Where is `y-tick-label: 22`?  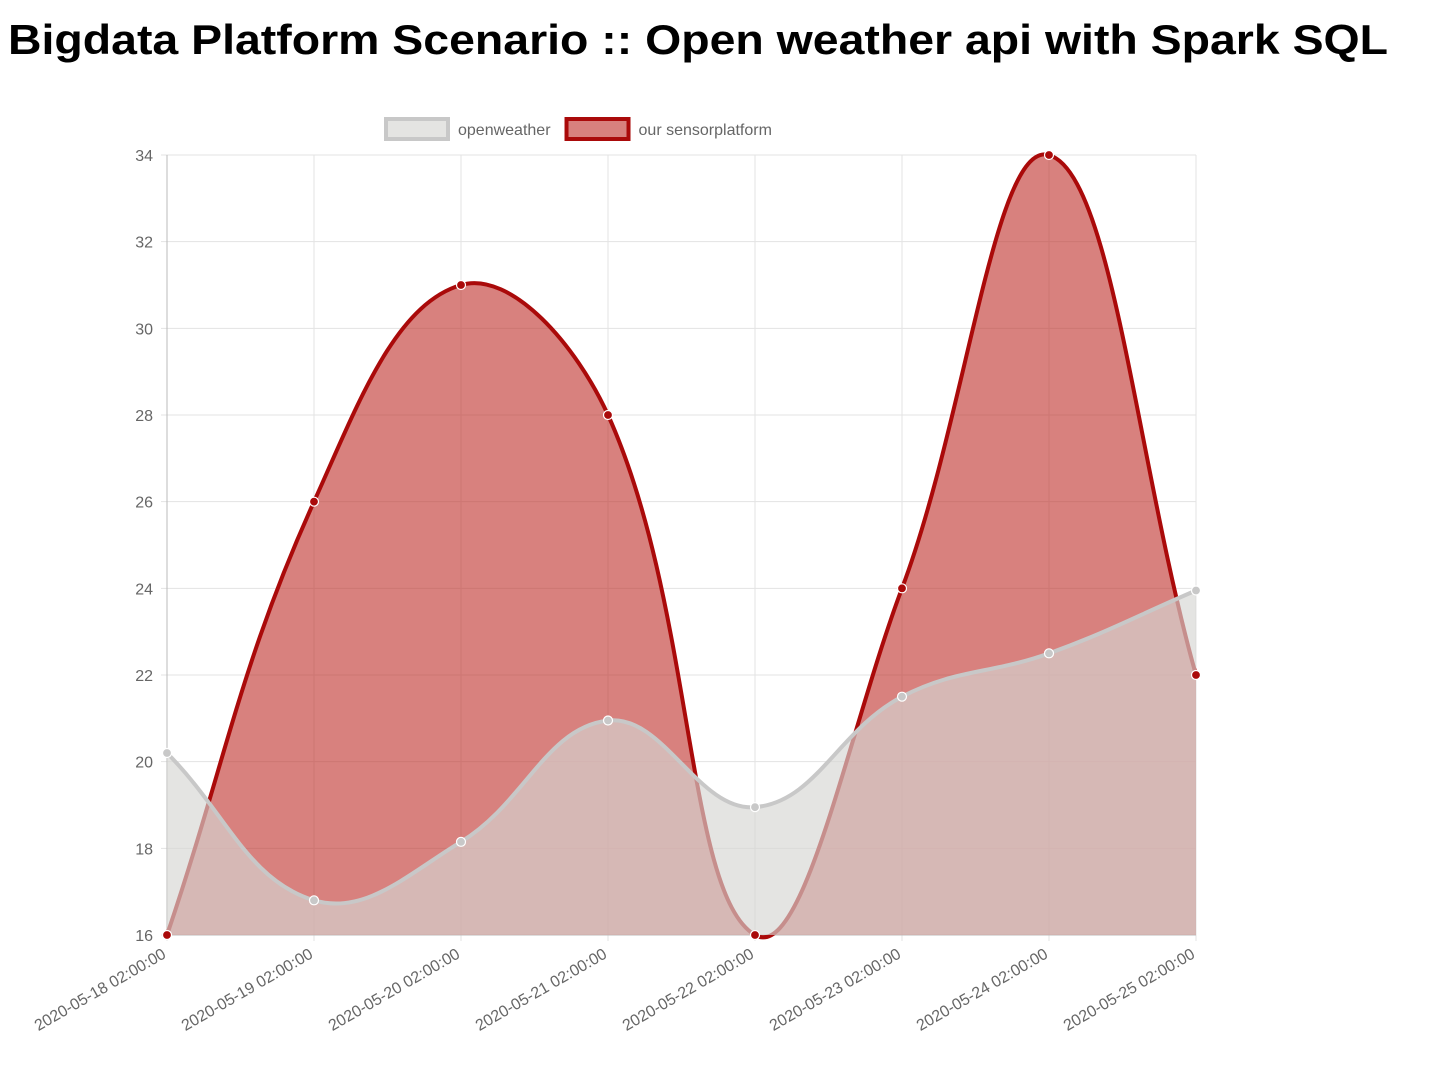
y-tick-label: 22 is located at coordinates (144, 676).